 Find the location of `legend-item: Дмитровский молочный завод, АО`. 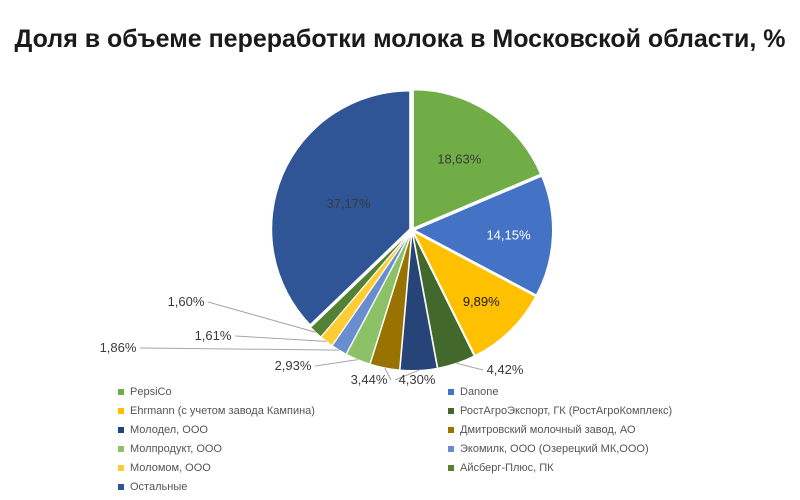

legend-item: Дмитровский молочный завод, АО is located at coordinates (603, 430).